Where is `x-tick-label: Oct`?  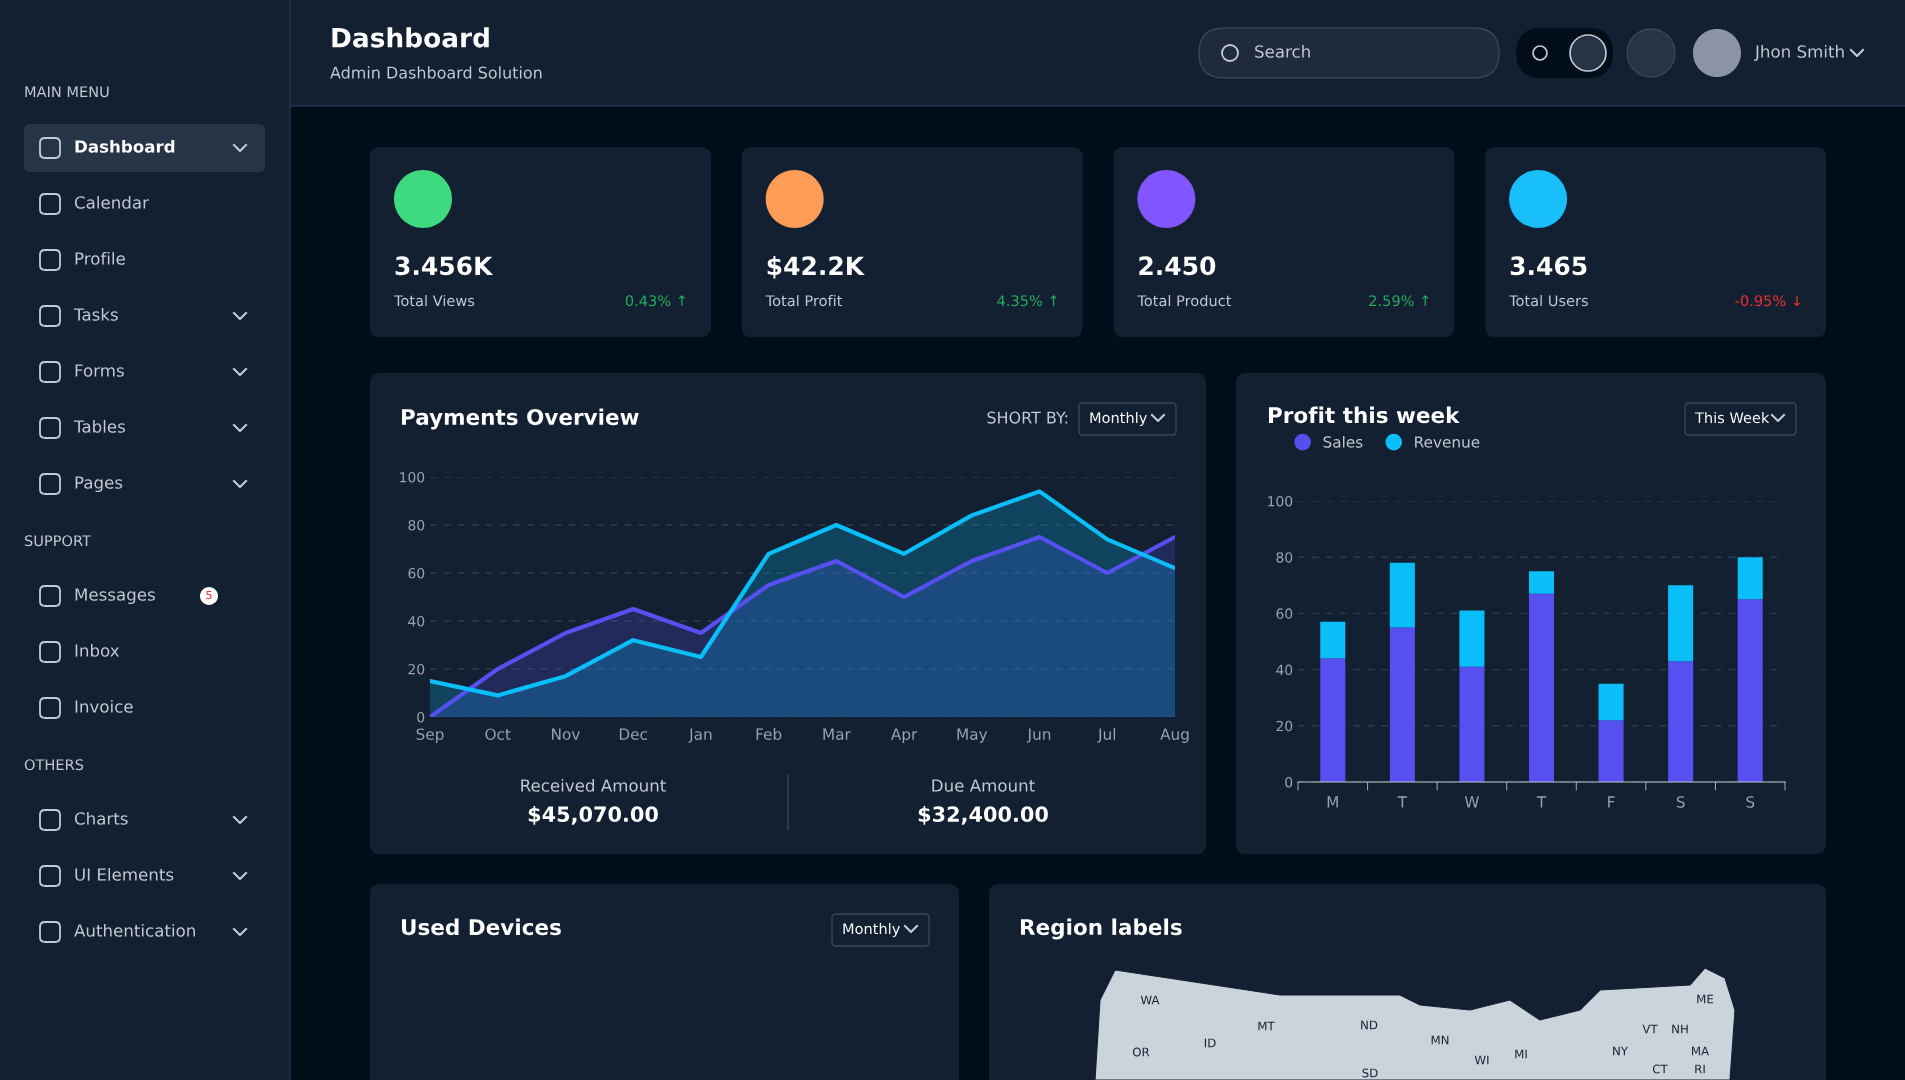 x-tick-label: Oct is located at coordinates (498, 734).